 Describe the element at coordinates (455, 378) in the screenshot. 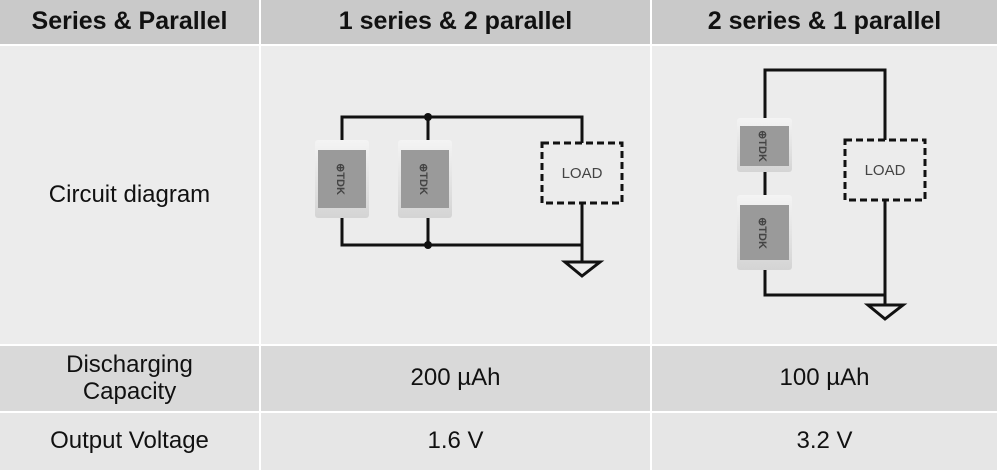

I see `value-cell: 200 µAh` at that location.